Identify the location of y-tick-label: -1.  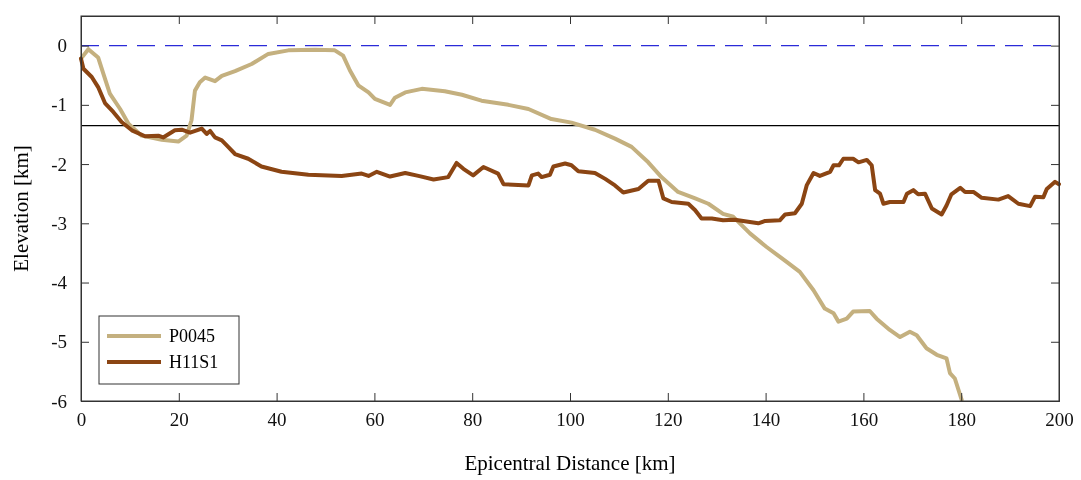
(59, 105).